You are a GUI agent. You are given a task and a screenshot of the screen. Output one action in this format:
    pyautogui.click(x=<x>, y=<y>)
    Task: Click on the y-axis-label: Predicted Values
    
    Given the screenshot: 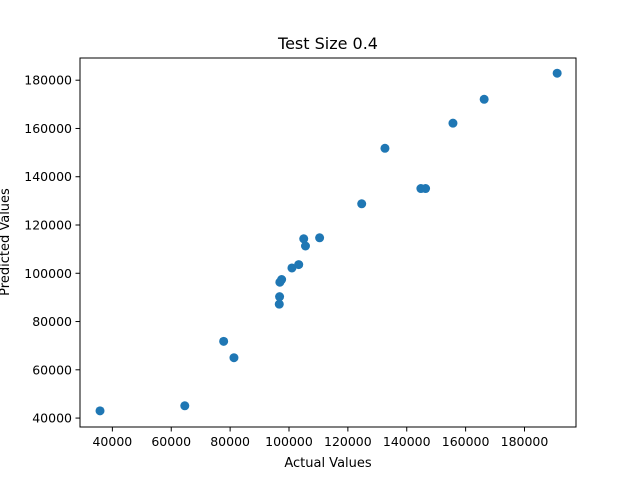 What is the action you would take?
    pyautogui.click(x=6, y=242)
    